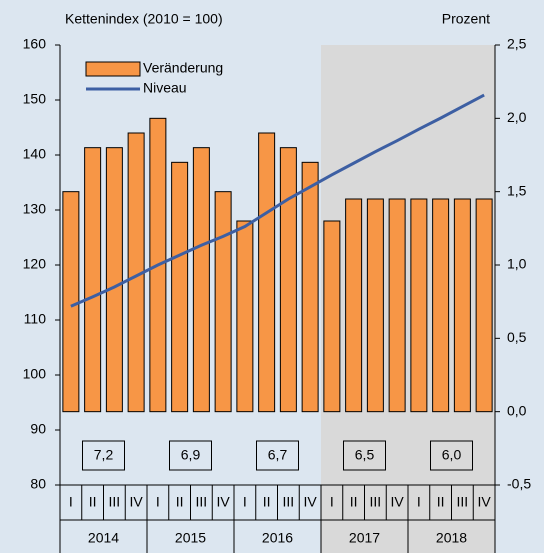 This screenshot has height=553, width=544. What do you see at coordinates (35, 264) in the screenshot?
I see `y-tick-label: 120` at bounding box center [35, 264].